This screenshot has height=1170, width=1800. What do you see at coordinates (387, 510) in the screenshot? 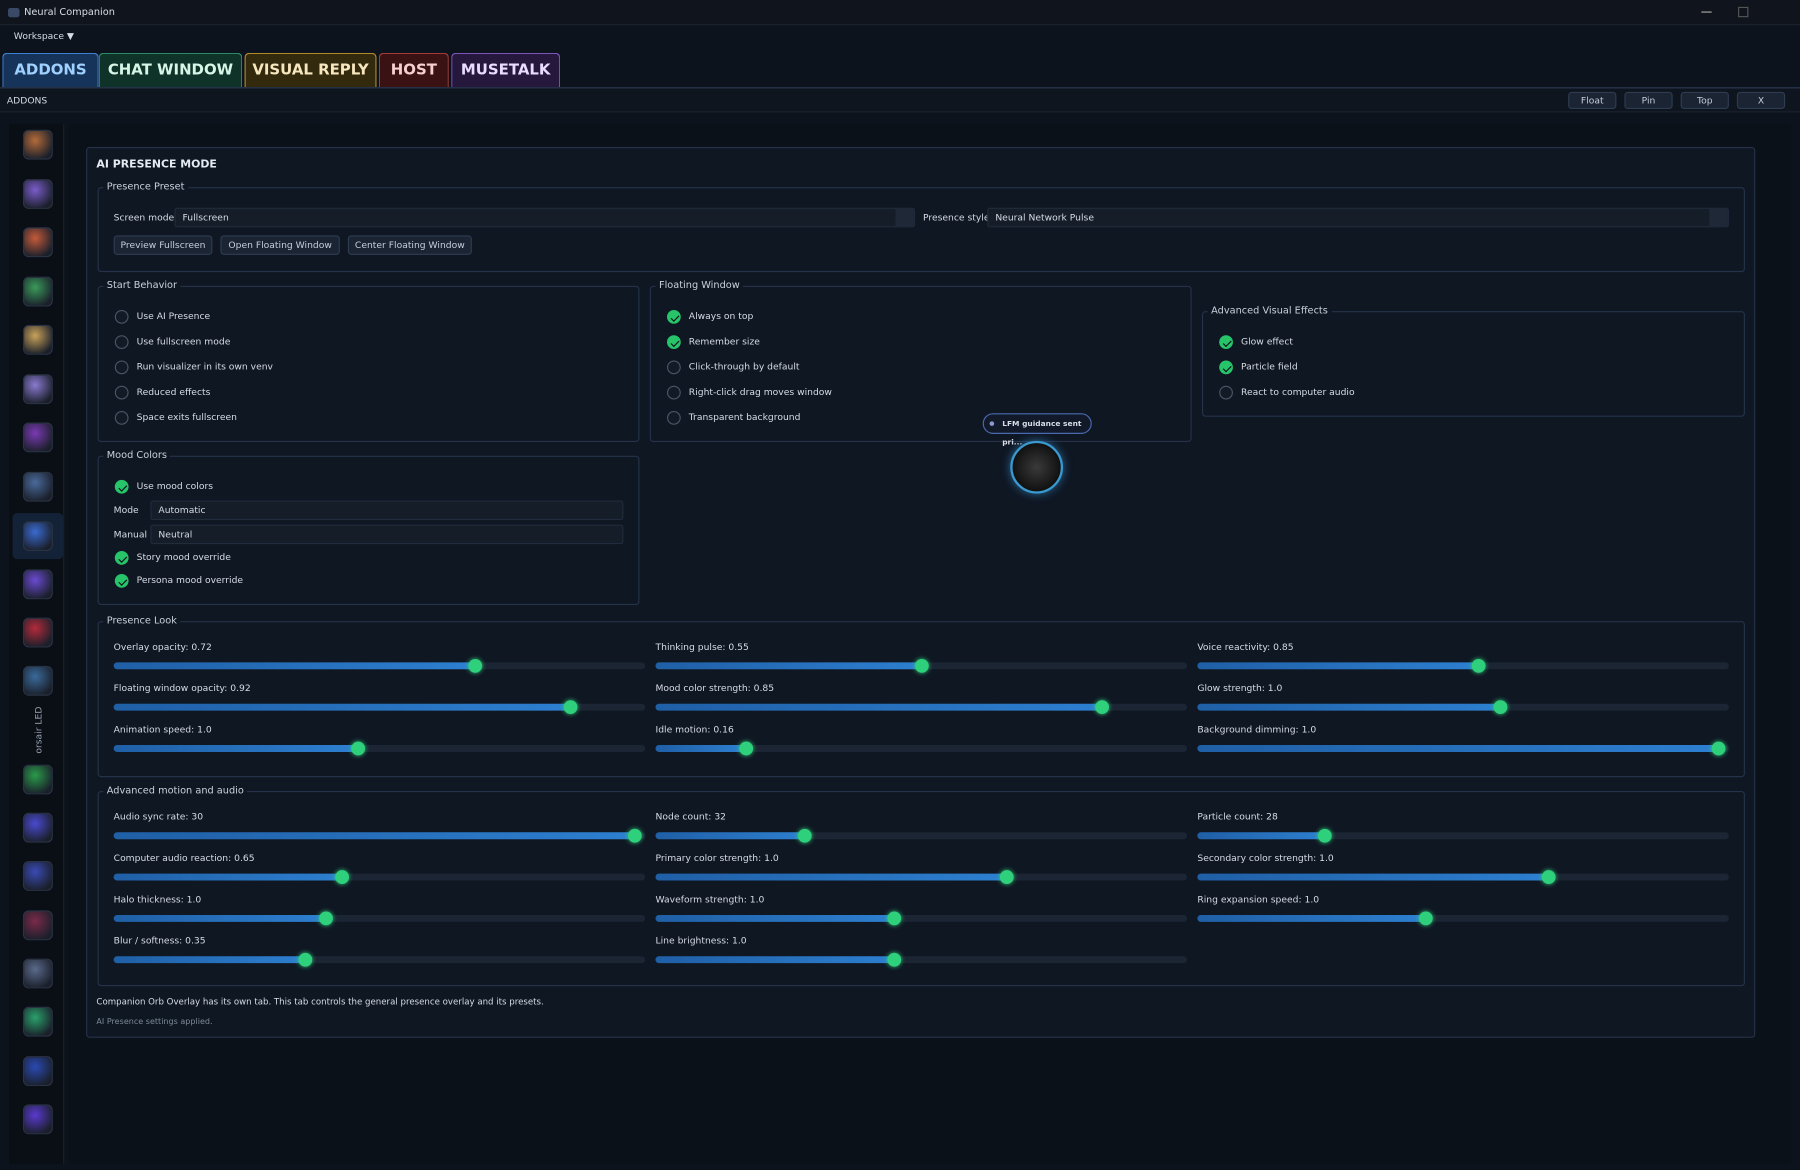
I see `dropdown: Automatic` at bounding box center [387, 510].